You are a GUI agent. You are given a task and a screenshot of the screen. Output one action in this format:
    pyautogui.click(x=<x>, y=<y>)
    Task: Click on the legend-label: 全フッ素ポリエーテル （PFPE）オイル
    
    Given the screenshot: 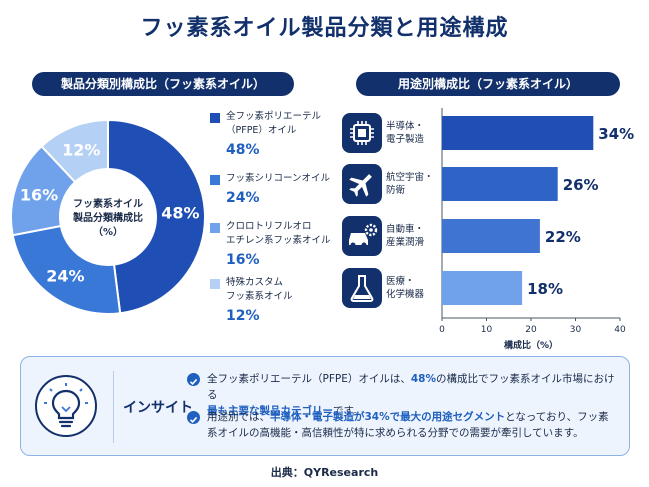 What is the action you would take?
    pyautogui.click(x=274, y=123)
    